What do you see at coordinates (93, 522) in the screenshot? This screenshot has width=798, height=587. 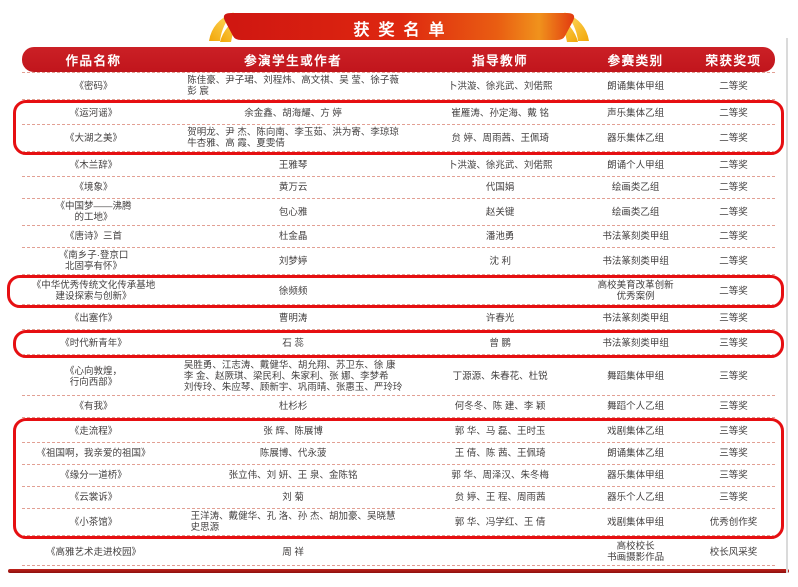 I see `cell-title: 《小茶馆》` at bounding box center [93, 522].